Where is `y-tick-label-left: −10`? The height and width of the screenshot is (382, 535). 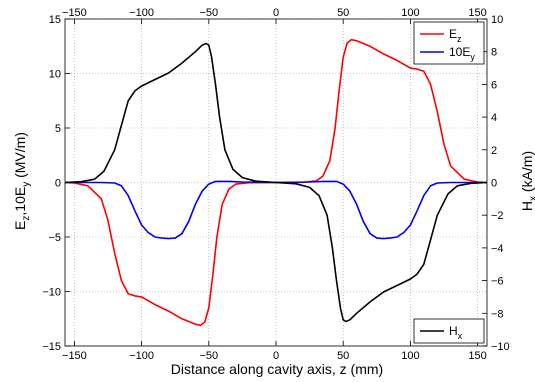
y-tick-label-left: −10 is located at coordinates (51, 293).